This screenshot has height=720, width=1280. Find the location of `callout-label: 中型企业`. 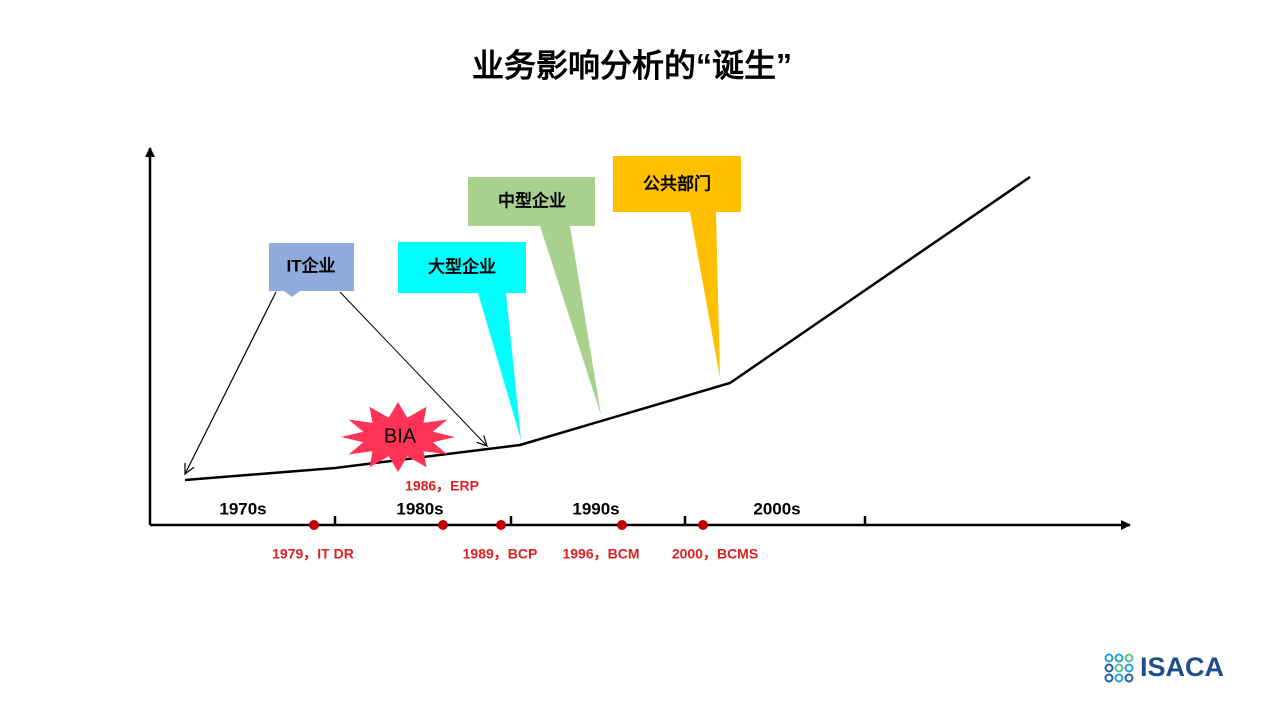

callout-label: 中型企业 is located at coordinates (532, 200).